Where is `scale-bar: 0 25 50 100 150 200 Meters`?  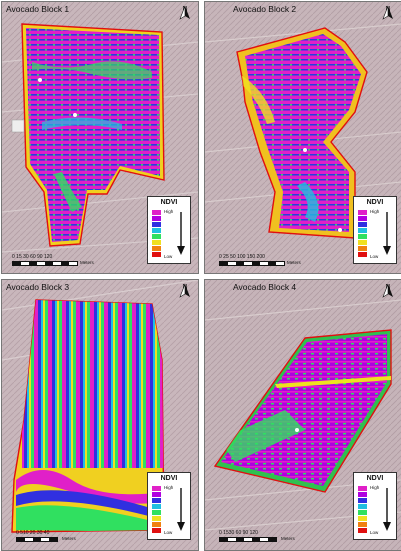
scale-bar: 0 25 50 100 150 200 Meters is located at coordinates (279, 262).